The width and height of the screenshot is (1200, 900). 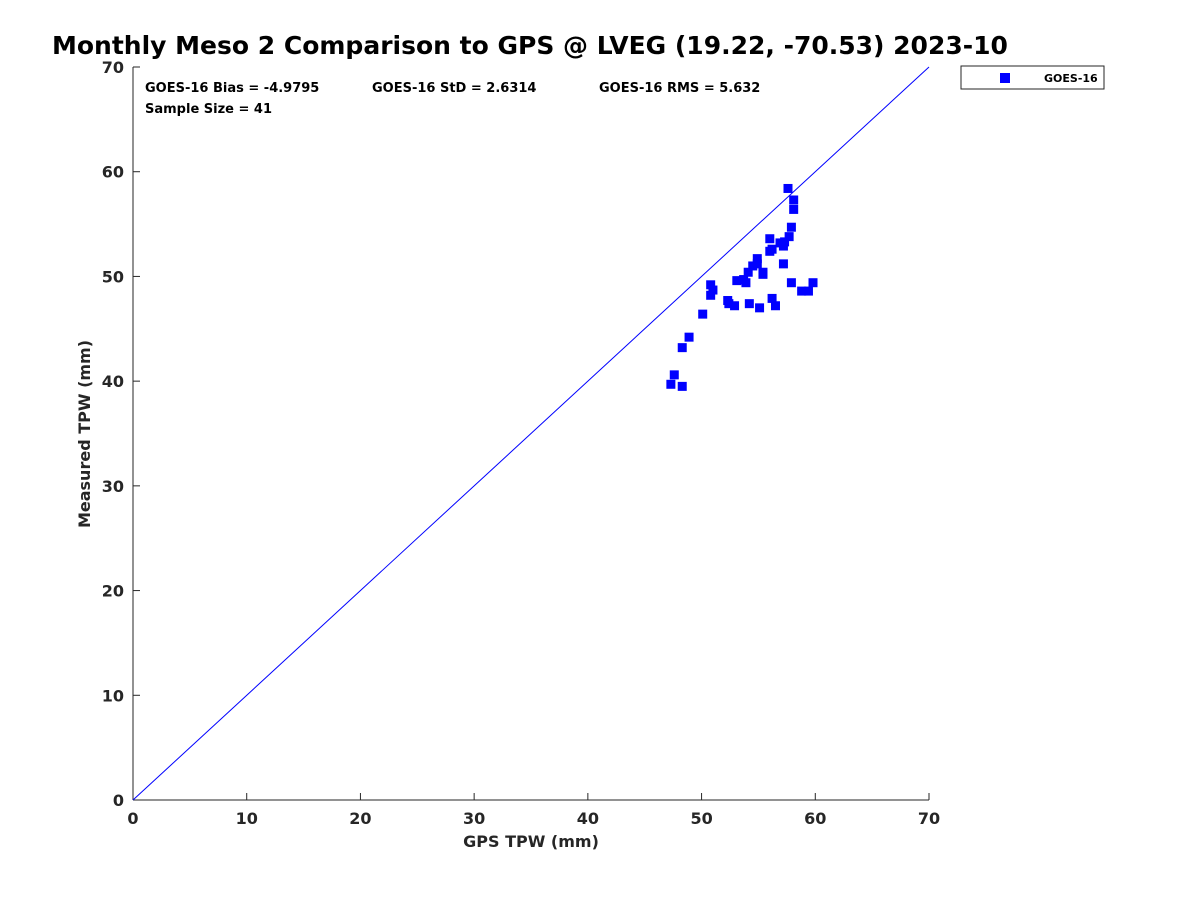 I want to click on goes16-points, so click(x=742, y=287).